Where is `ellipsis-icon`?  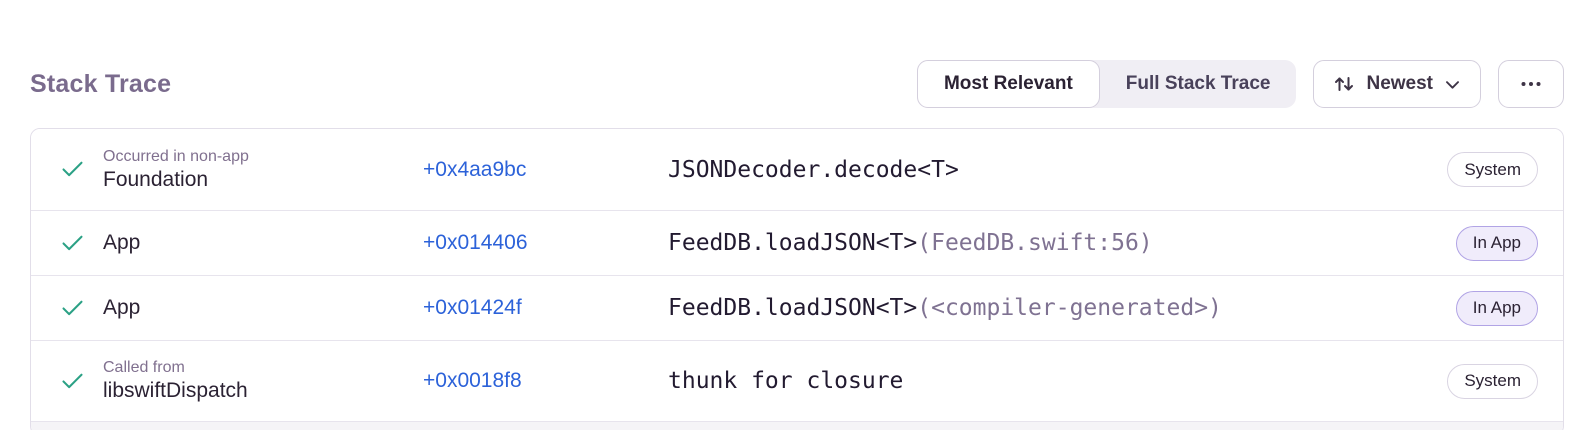 ellipsis-icon is located at coordinates (1531, 84).